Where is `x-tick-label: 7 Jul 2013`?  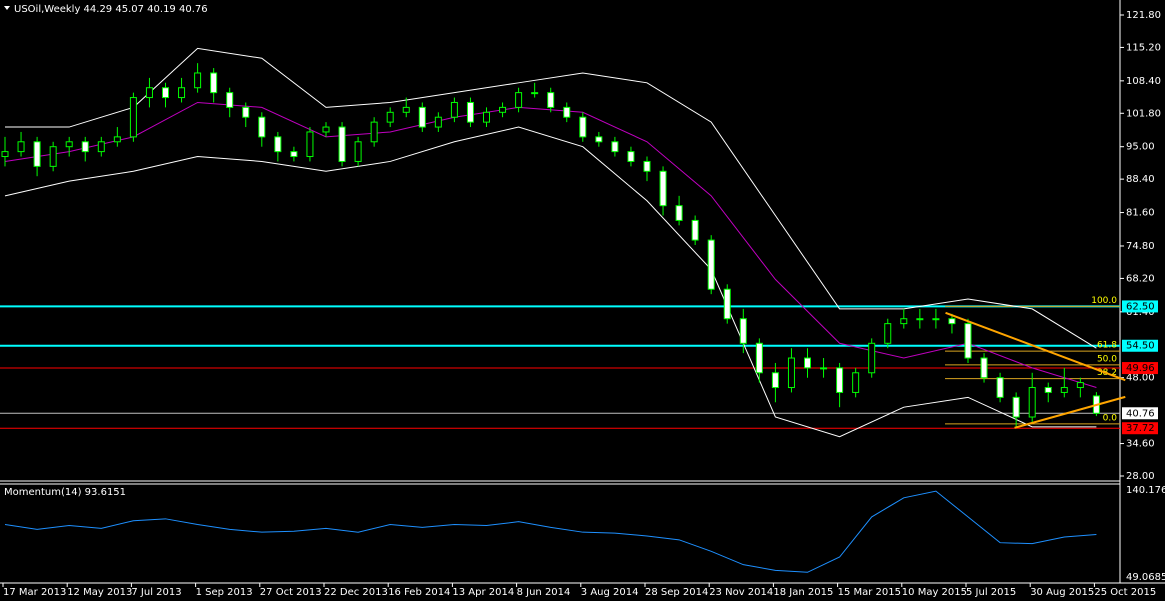
x-tick-label: 7 Jul 2013 is located at coordinates (156, 592).